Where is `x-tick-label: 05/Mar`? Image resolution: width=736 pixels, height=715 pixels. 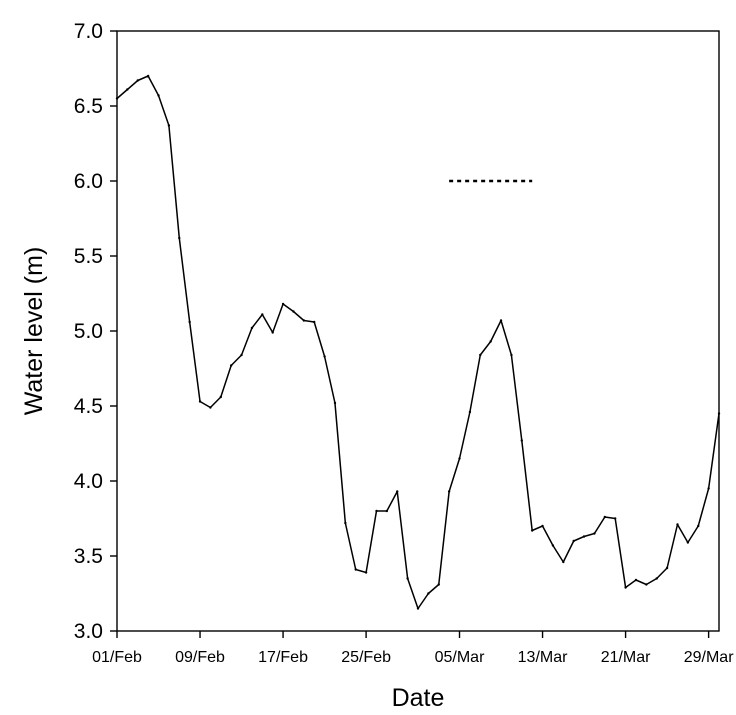 x-tick-label: 05/Mar is located at coordinates (460, 657).